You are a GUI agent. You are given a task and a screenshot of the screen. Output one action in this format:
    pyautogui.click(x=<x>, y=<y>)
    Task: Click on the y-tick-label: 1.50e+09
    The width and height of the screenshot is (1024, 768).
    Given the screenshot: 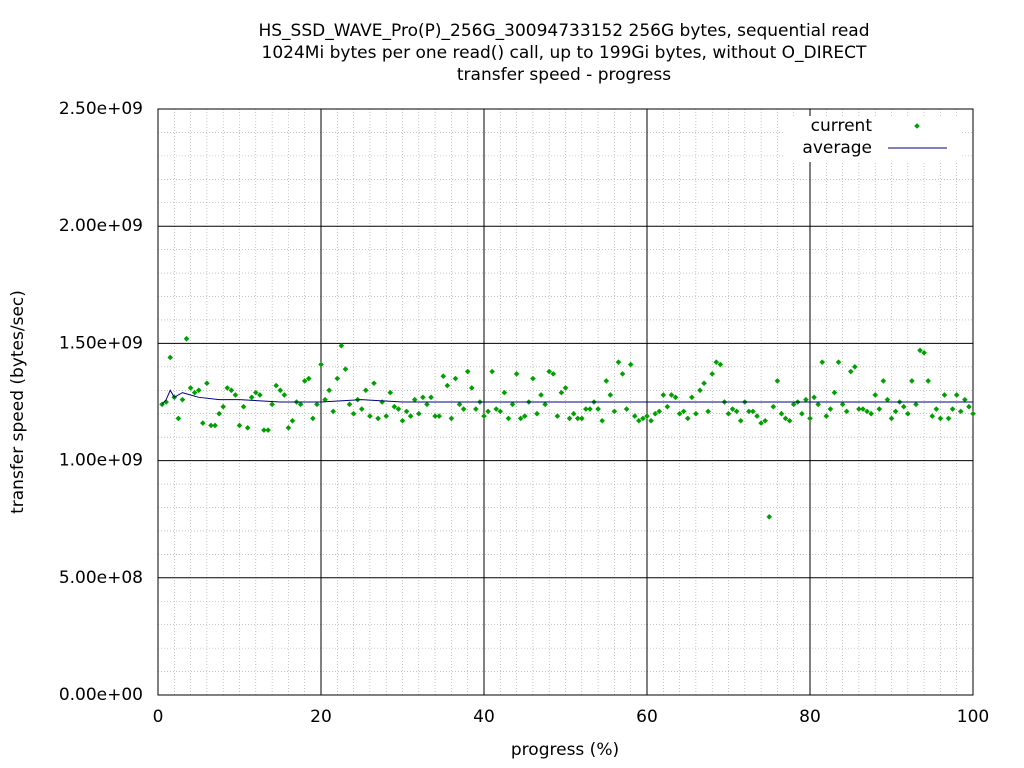 What is the action you would take?
    pyautogui.click(x=101, y=343)
    